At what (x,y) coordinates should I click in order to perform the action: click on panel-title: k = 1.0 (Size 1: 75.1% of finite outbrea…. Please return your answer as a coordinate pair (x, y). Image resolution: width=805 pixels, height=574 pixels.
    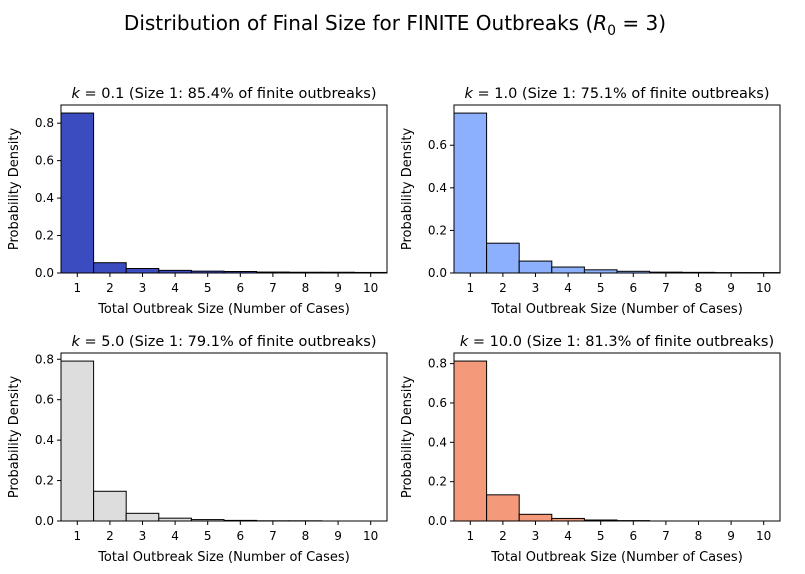
    Looking at the image, I should click on (616, 94).